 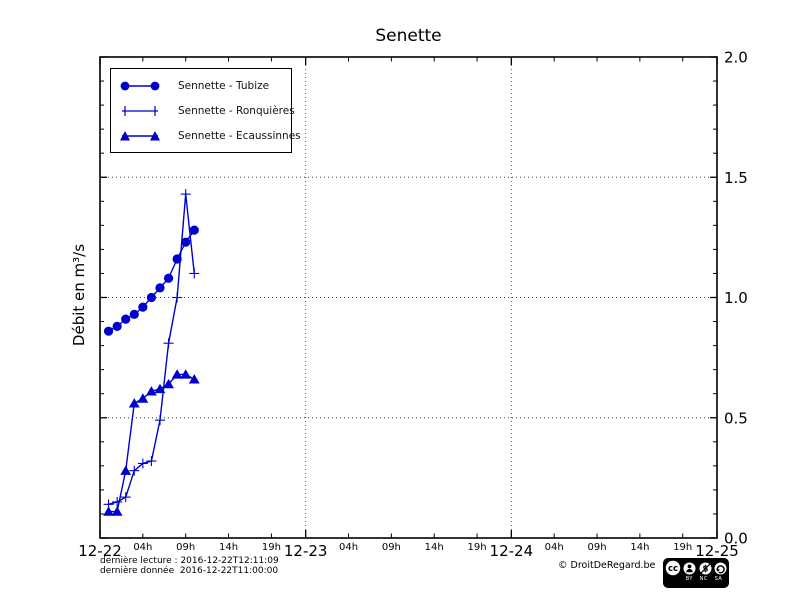 I want to click on triangle-marker-sample-icon, so click(x=140, y=135).